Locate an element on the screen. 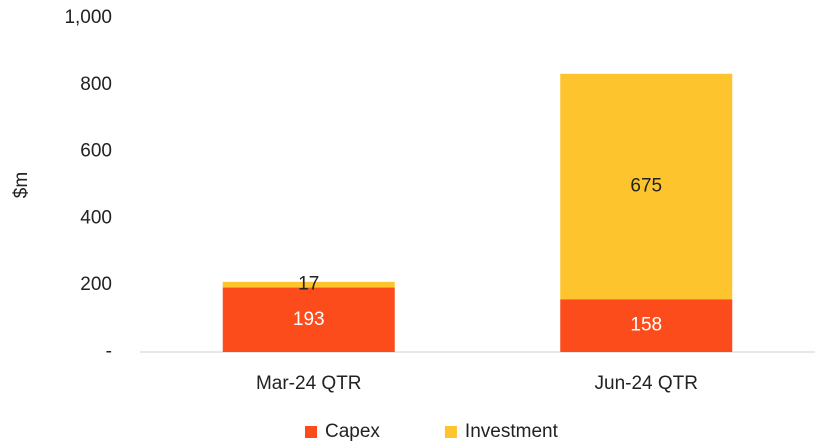  y-tick-label: 200 is located at coordinates (96, 284).